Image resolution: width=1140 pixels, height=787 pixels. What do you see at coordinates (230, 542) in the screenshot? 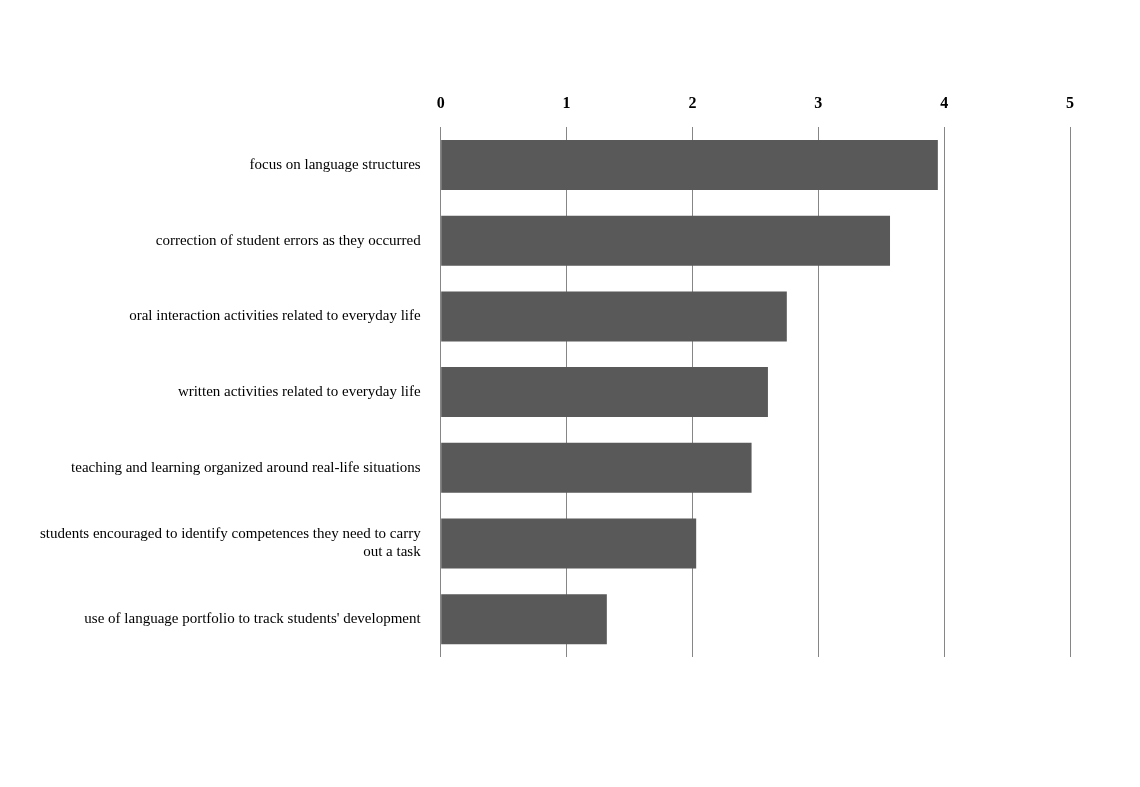
I see `y-tick-label: students encouraged to identify competences they need to carry out a task` at bounding box center [230, 542].